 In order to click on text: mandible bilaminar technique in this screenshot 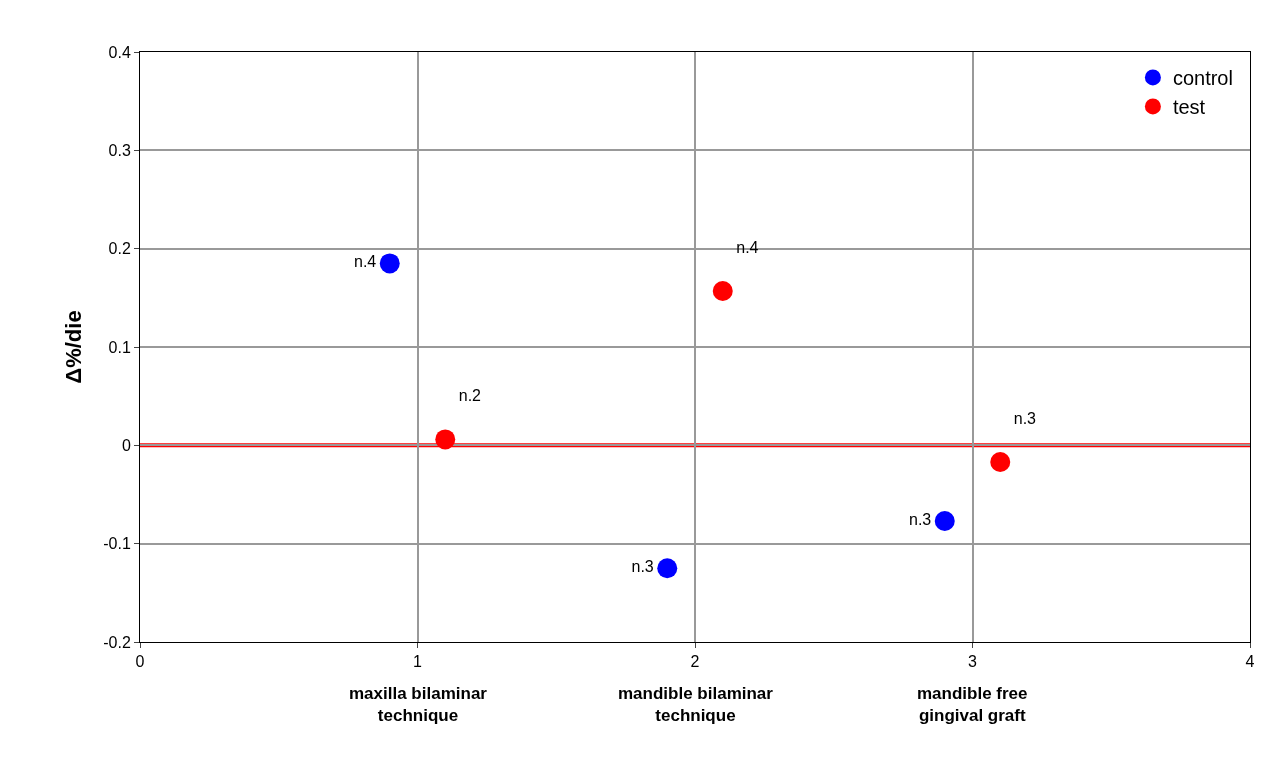, I will do `click(696, 705)`.